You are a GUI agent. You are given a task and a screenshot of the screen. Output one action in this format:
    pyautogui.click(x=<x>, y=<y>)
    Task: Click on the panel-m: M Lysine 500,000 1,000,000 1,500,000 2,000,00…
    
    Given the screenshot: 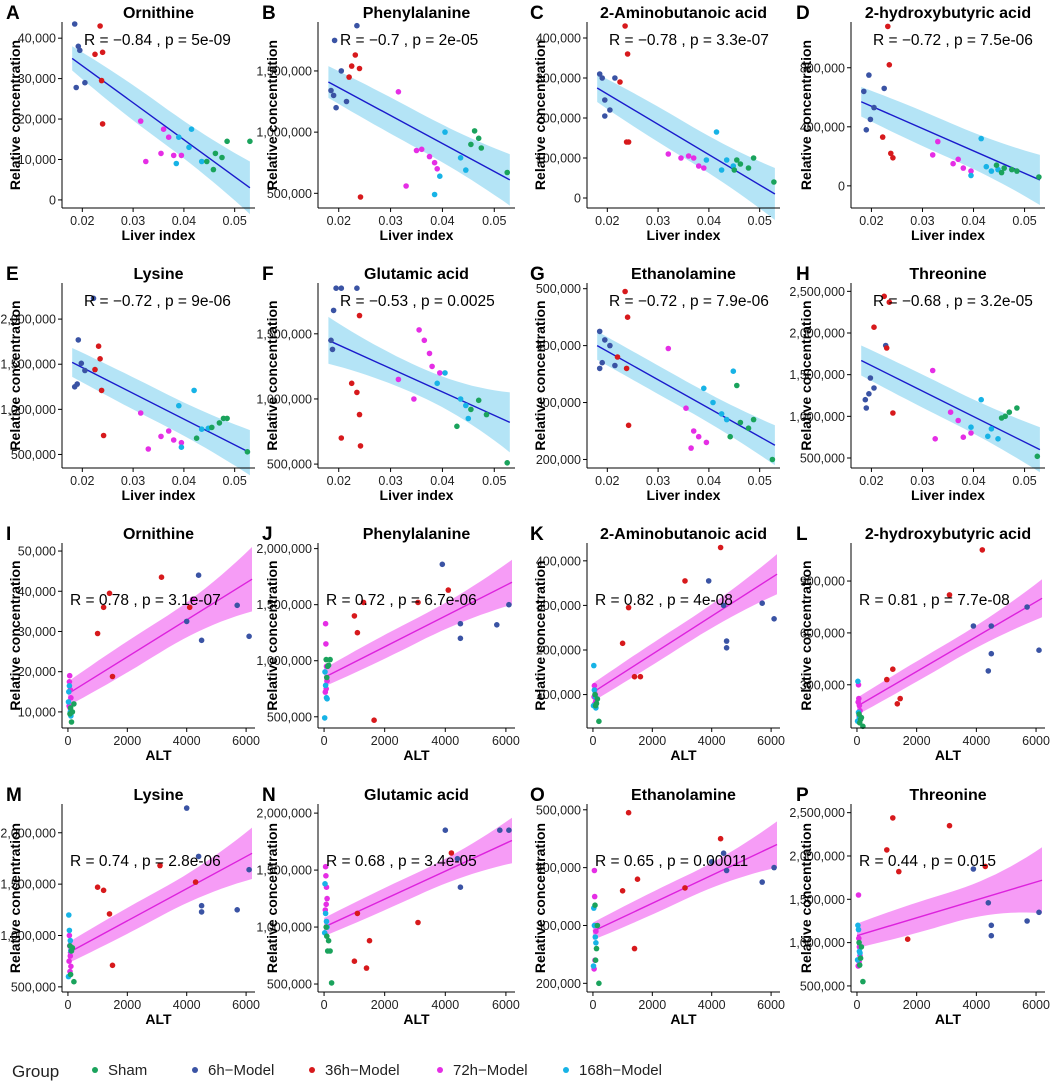 What is the action you would take?
    pyautogui.click(x=130, y=906)
    